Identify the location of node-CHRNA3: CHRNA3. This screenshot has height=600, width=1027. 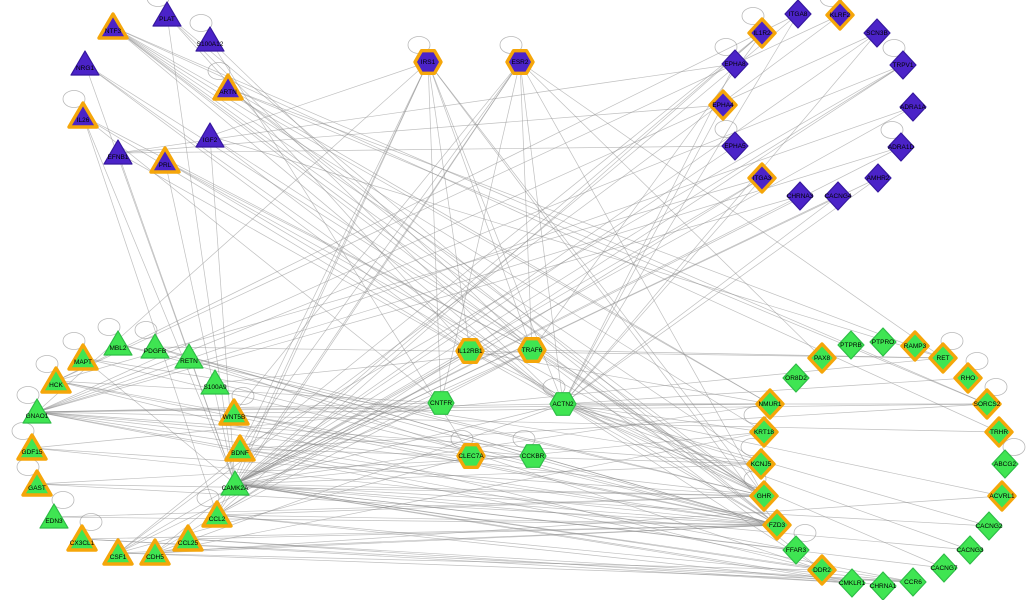
(800, 196).